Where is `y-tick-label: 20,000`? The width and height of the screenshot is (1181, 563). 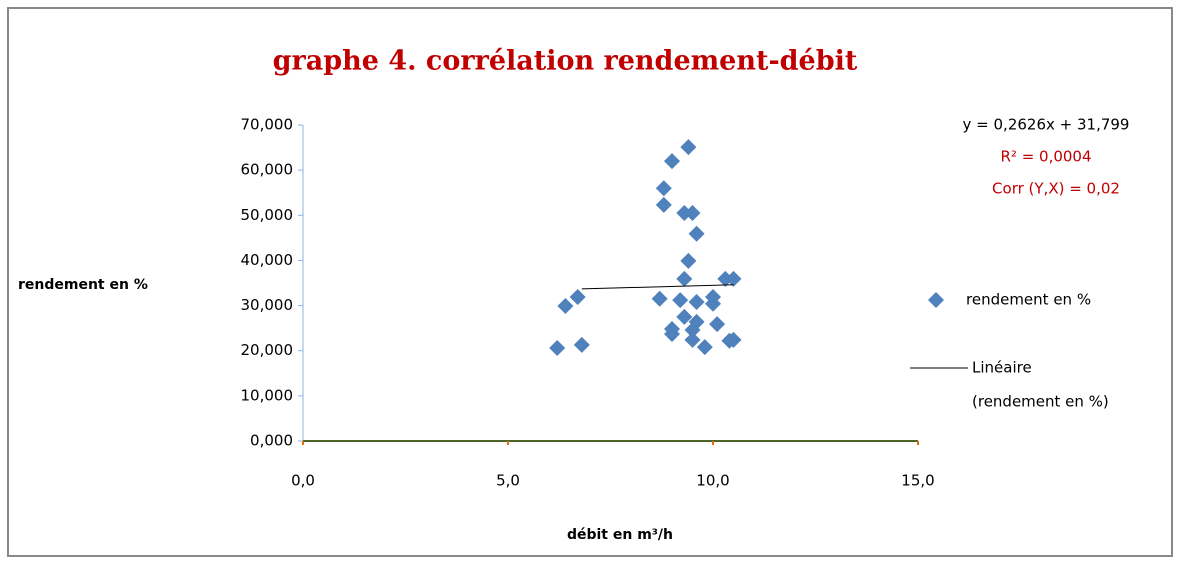
y-tick-label: 20,000 is located at coordinates (267, 350).